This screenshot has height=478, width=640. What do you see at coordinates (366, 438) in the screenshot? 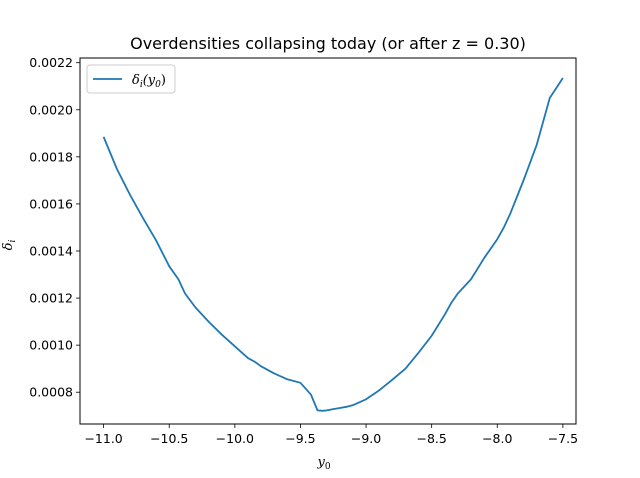
I see `x-tick-label: −9.0` at bounding box center [366, 438].